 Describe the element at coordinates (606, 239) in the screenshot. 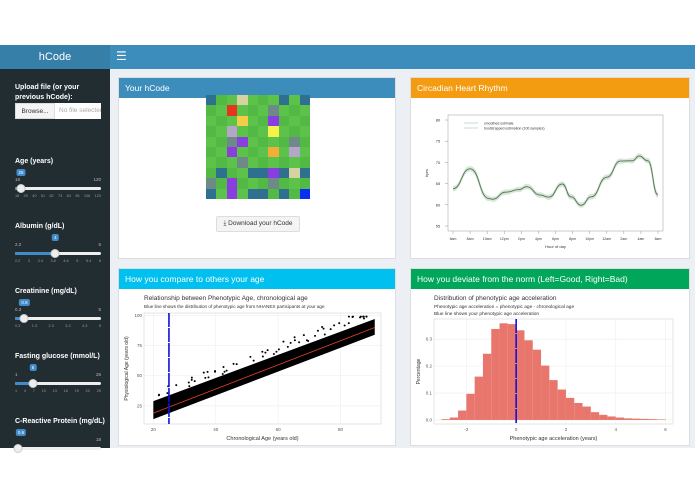

I see `x-tick-label: 12am` at that location.